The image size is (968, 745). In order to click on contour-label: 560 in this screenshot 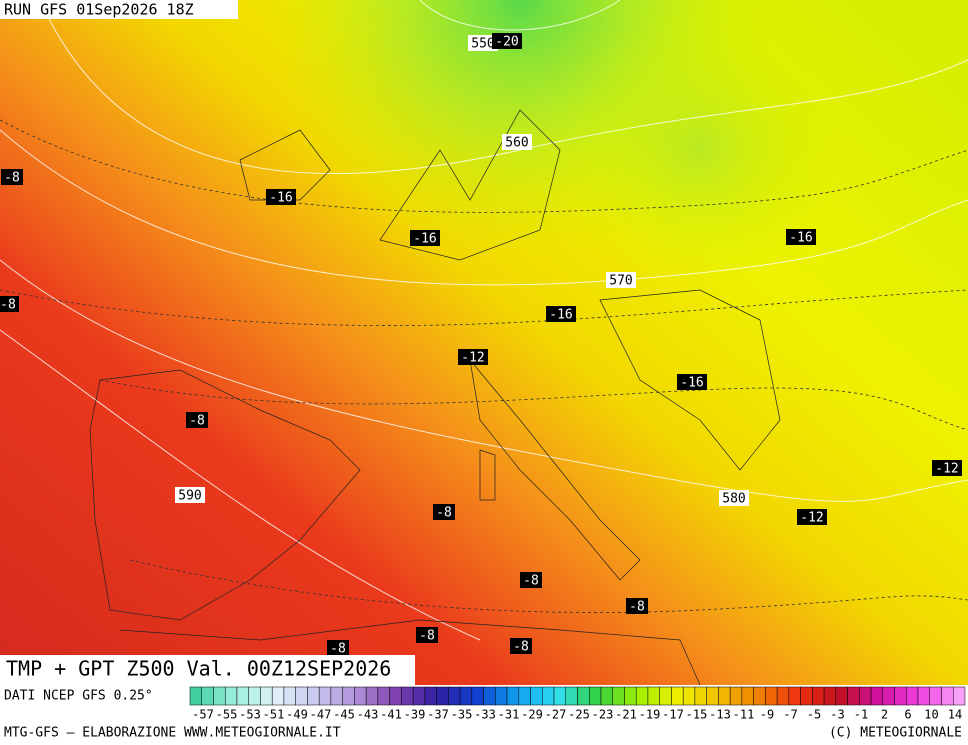, I will do `click(516, 143)`.